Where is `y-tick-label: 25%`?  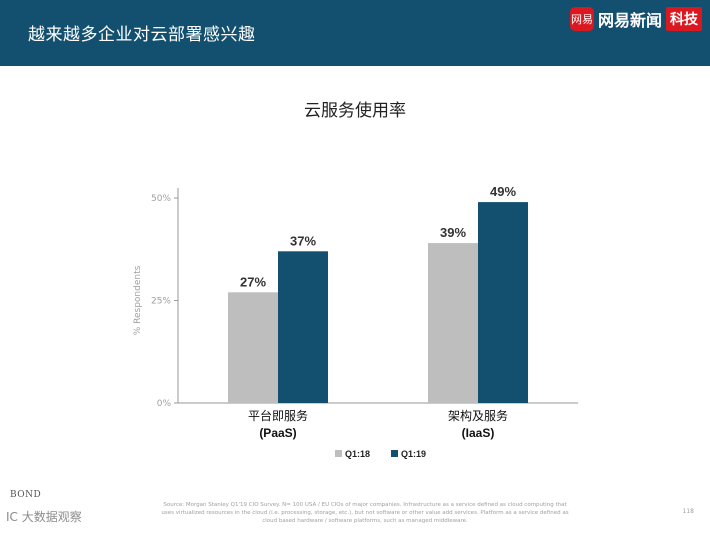
y-tick-label: 25% is located at coordinates (161, 302).